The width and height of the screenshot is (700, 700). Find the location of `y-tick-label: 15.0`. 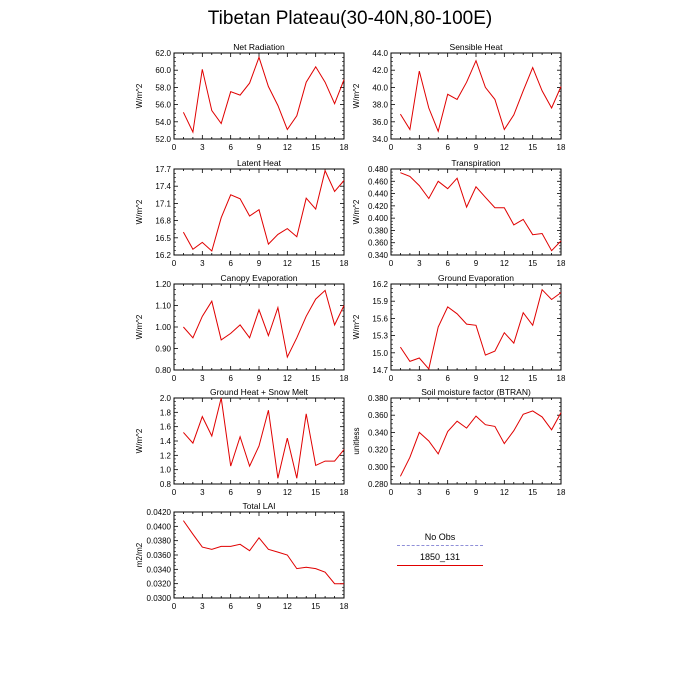

y-tick-label: 15.0 is located at coordinates (380, 353).